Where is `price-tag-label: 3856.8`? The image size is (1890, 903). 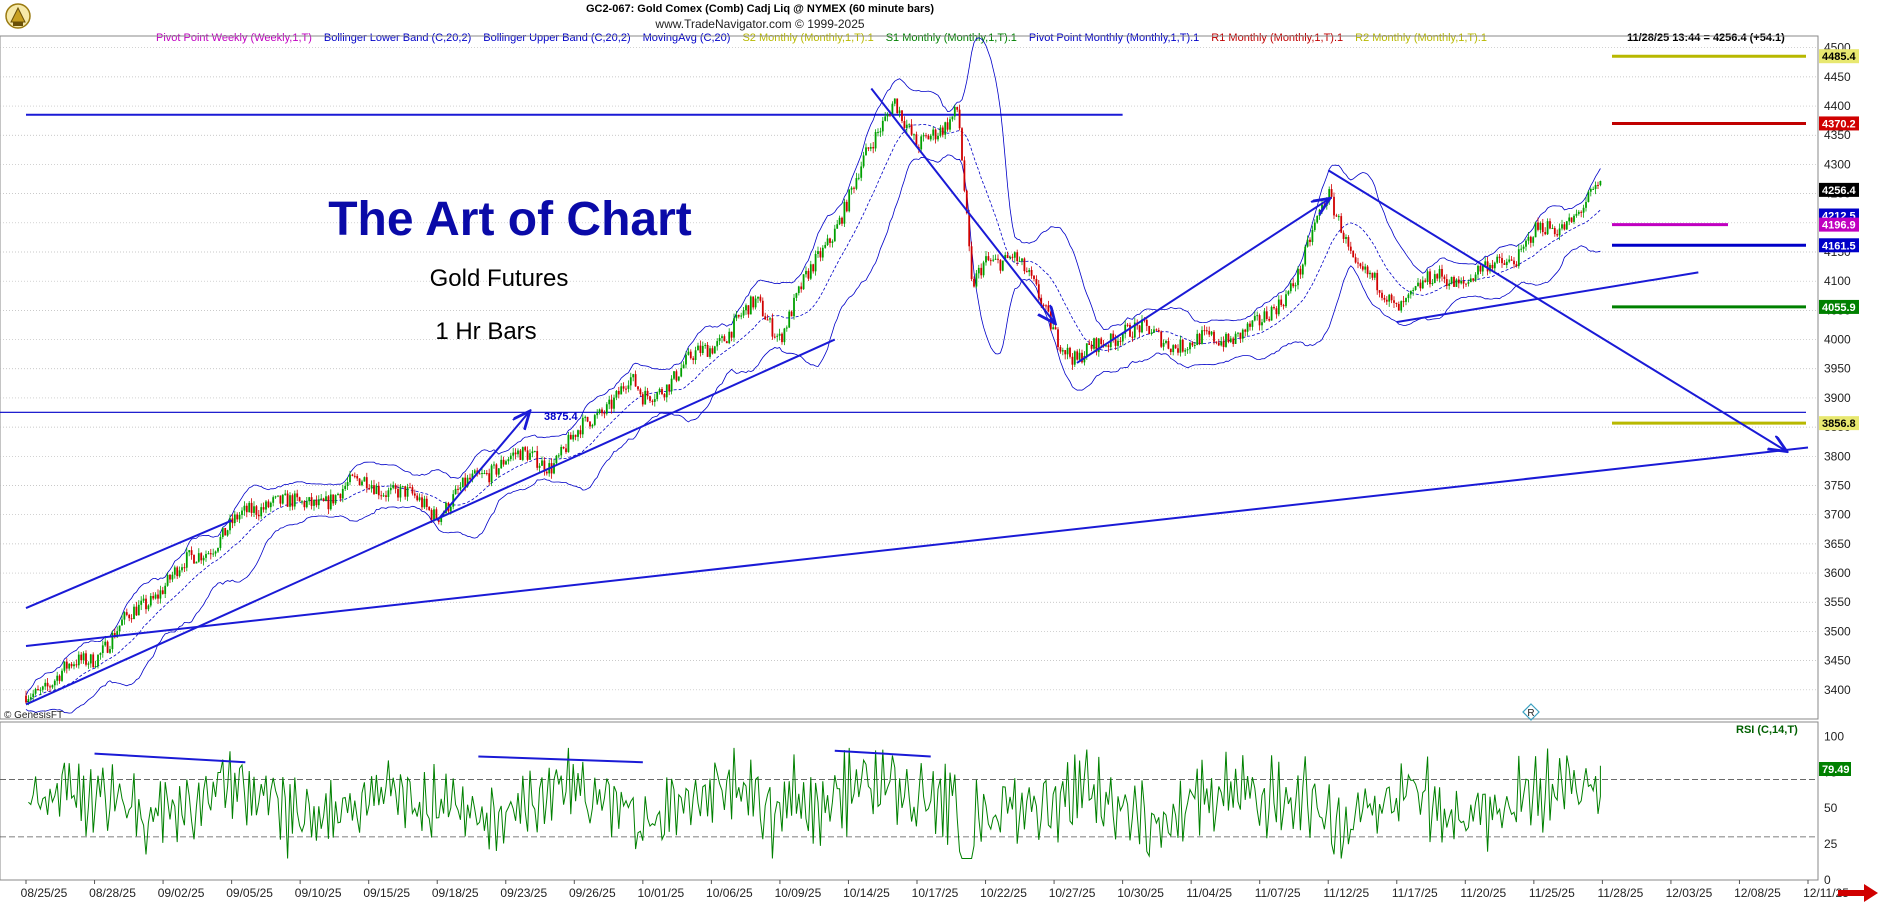
price-tag-label: 3856.8 is located at coordinates (1839, 424).